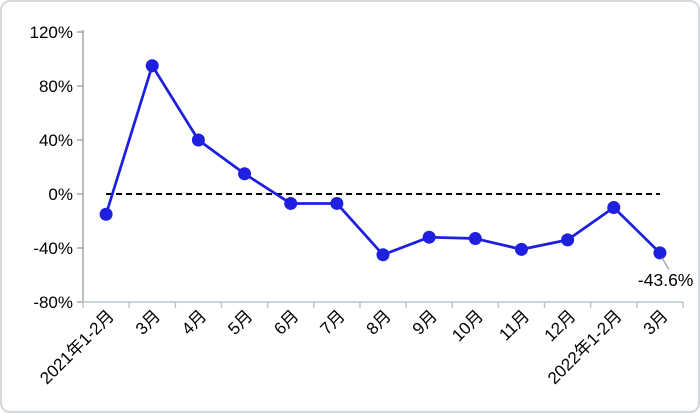  What do you see at coordinates (514, 325) in the screenshot?
I see `x-axis-label: 11月` at bounding box center [514, 325].